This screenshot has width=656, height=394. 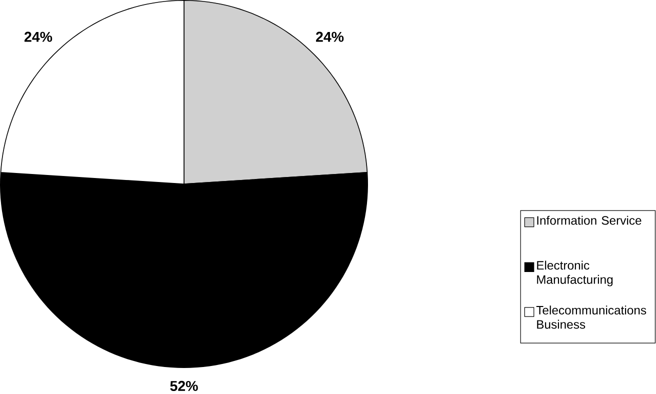 What do you see at coordinates (589, 220) in the screenshot?
I see `legend-label: Information Service` at bounding box center [589, 220].